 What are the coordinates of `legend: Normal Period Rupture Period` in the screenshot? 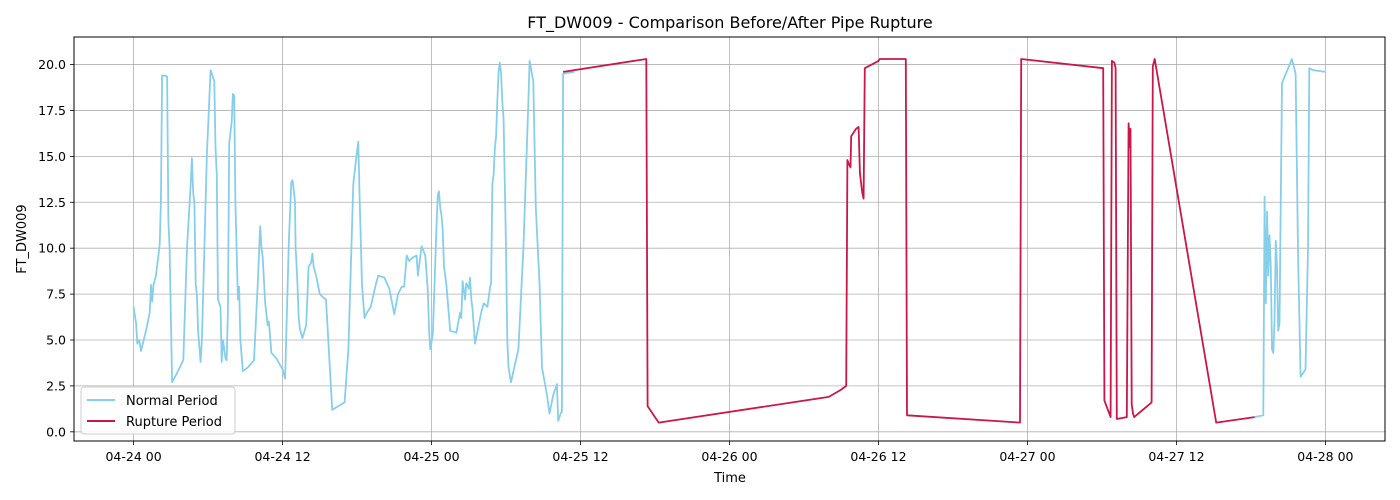 It's located at (158, 410).